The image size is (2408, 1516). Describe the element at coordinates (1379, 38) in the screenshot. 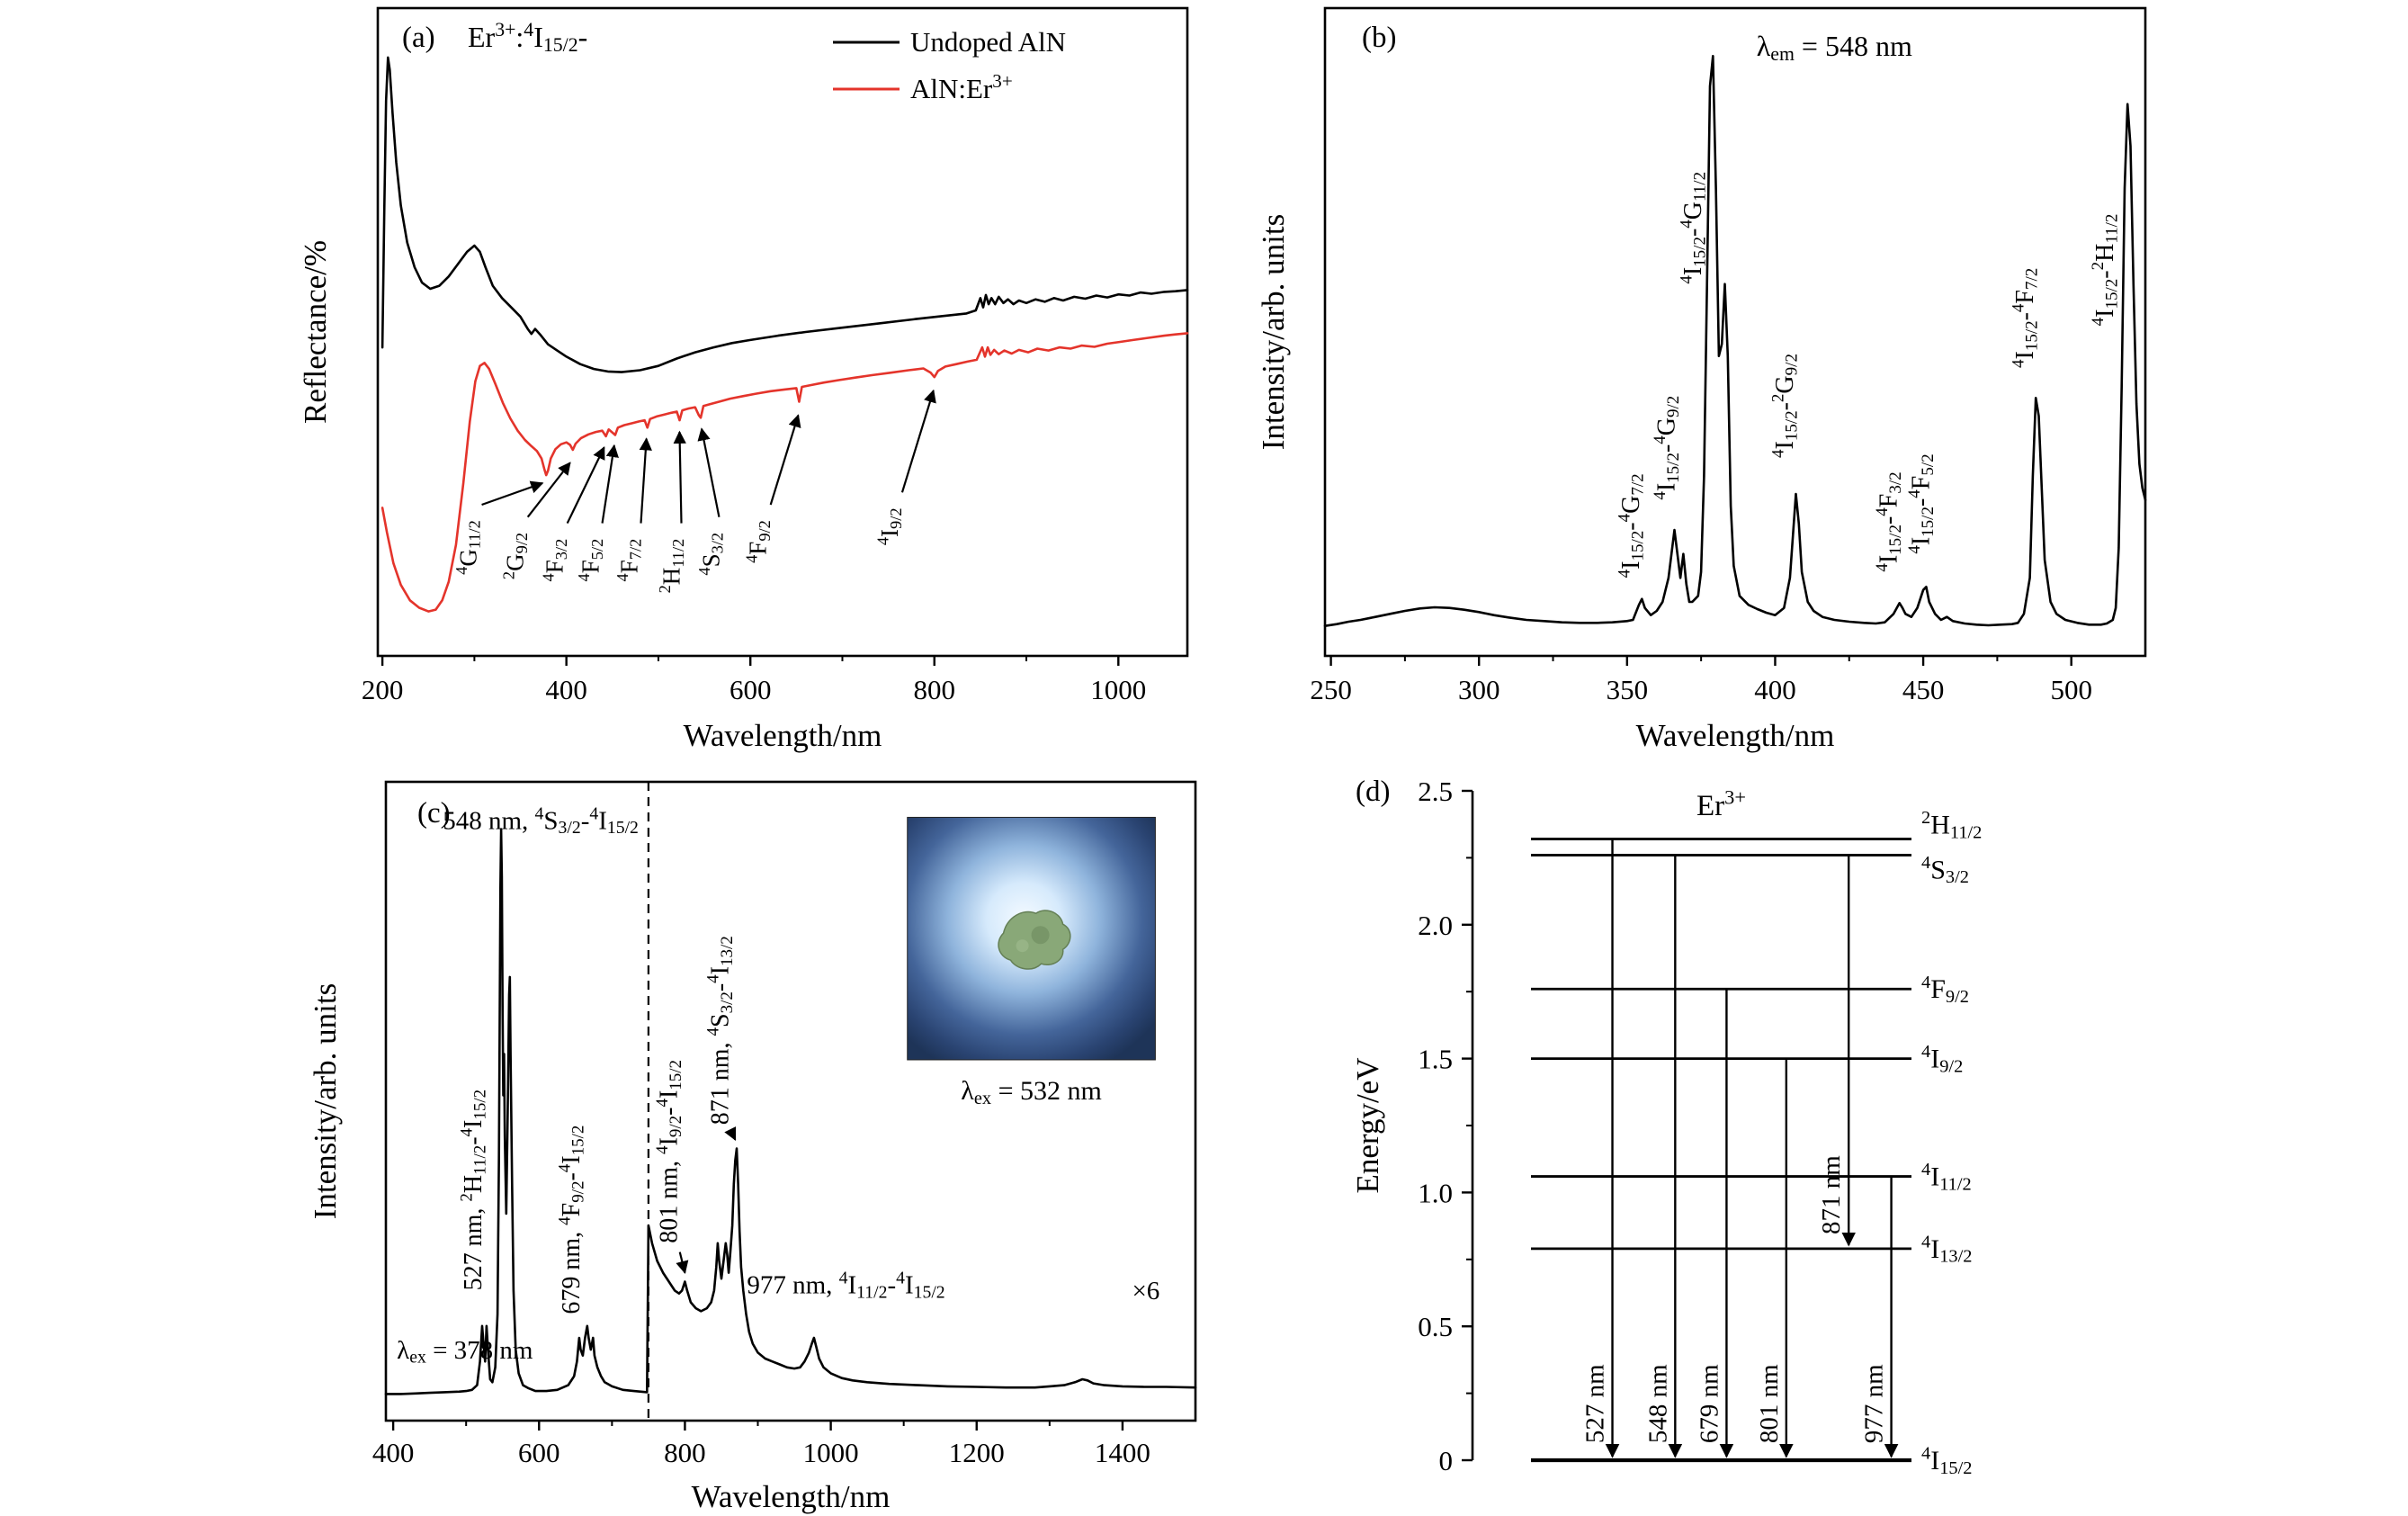

I see `panel-letter: (b)` at that location.